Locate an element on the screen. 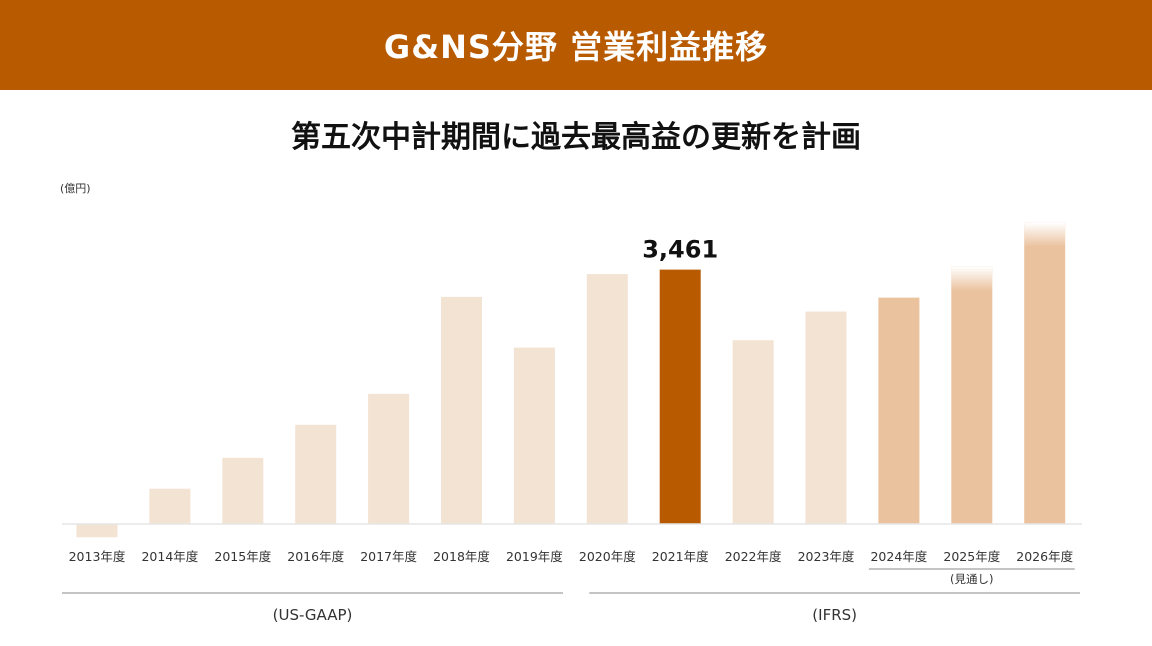  x-tick-label: 2020年度 is located at coordinates (607, 556).